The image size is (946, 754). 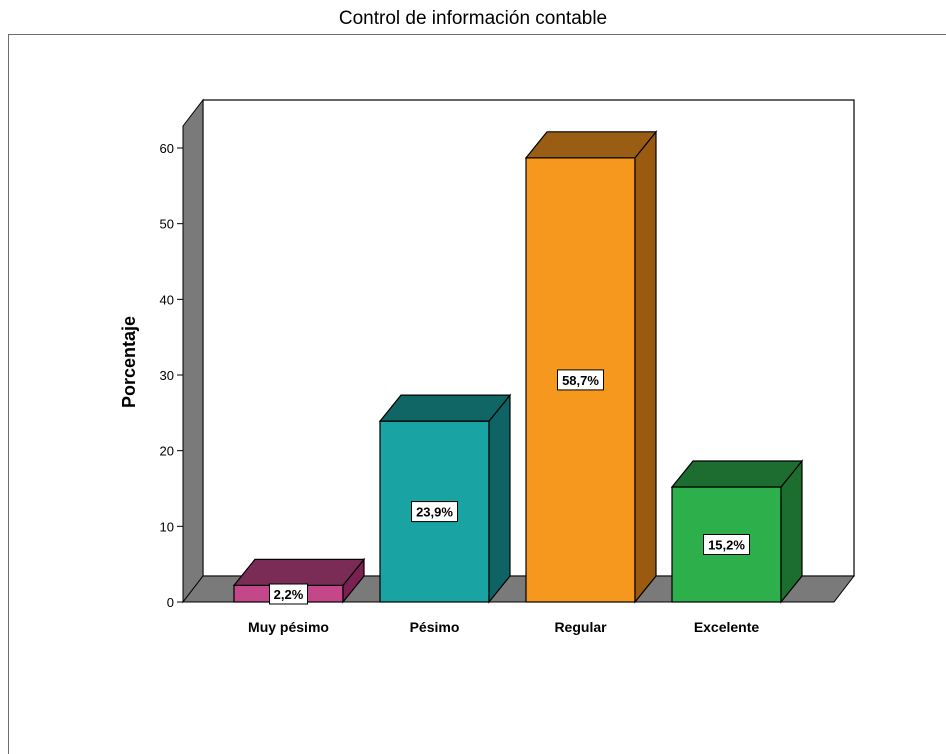 I want to click on chart-title: Control de información contable, so click(x=473, y=18).